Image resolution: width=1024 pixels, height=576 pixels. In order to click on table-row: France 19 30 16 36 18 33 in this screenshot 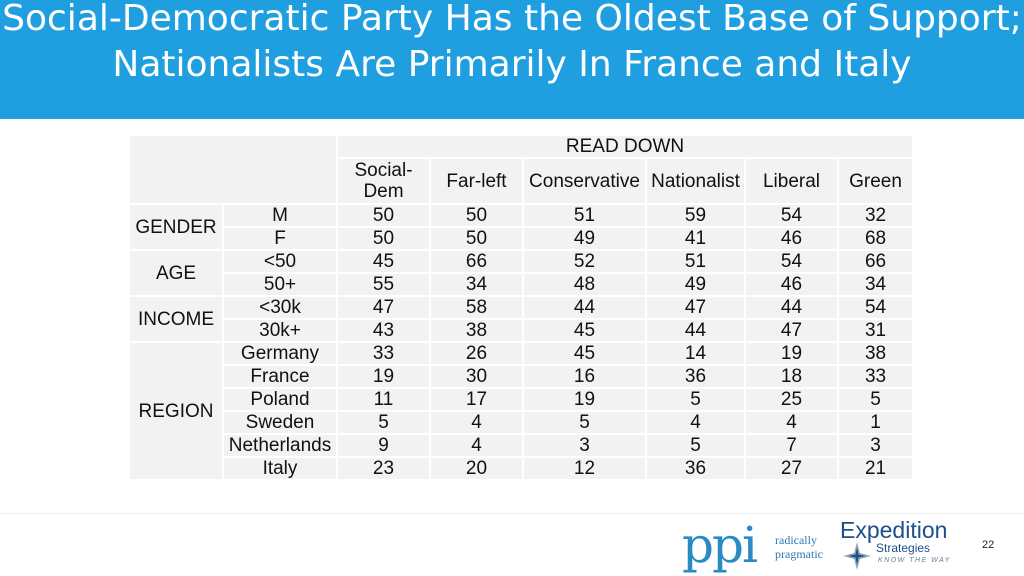, I will do `click(521, 376)`.